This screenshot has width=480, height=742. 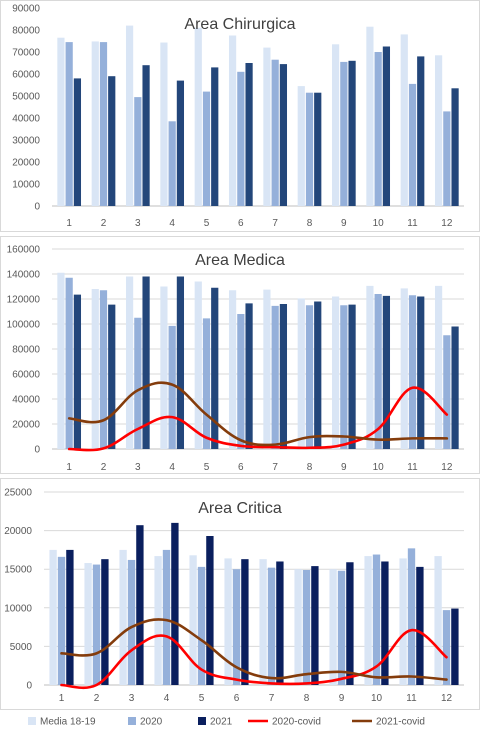 What do you see at coordinates (26, 400) in the screenshot?
I see `y-tick-label: 40000` at bounding box center [26, 400].